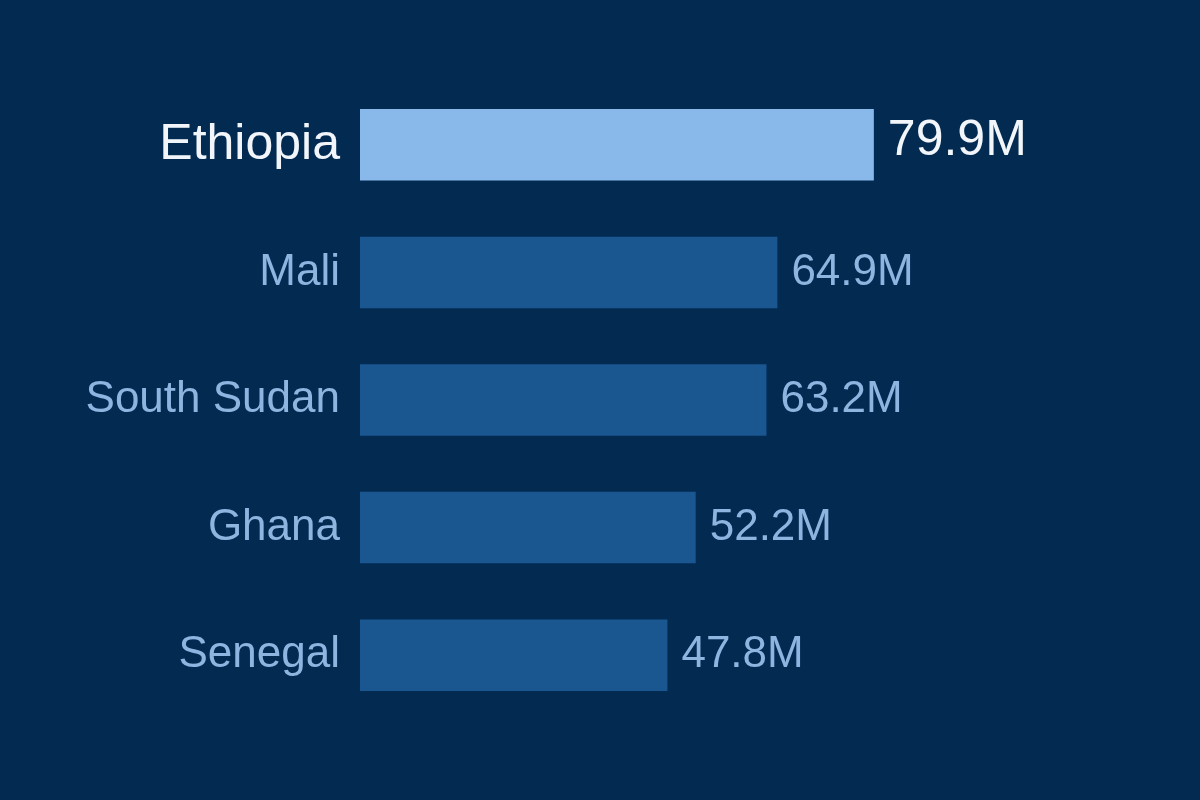 This screenshot has height=800, width=1200. I want to click on data-label: 47.8M, so click(742, 652).